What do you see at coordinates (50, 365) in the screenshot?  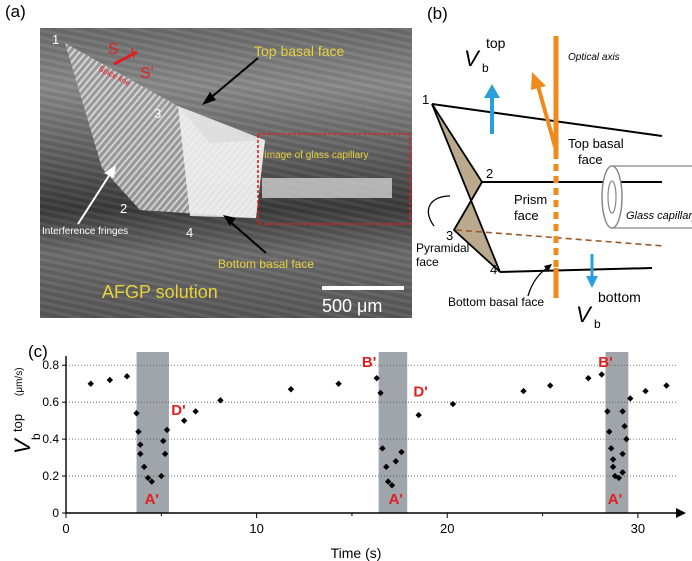 I see `y-tick-label-4: 0.8` at bounding box center [50, 365].